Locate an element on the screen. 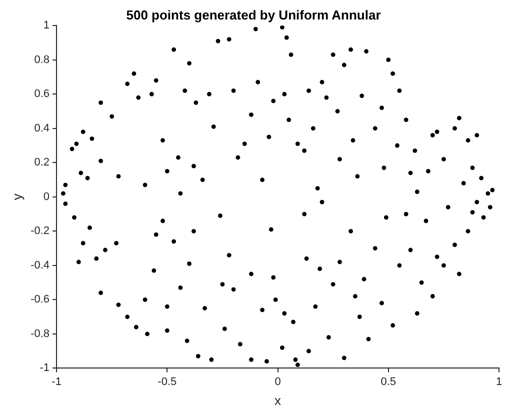  y-tick-label: 0 is located at coordinates (46, 196).